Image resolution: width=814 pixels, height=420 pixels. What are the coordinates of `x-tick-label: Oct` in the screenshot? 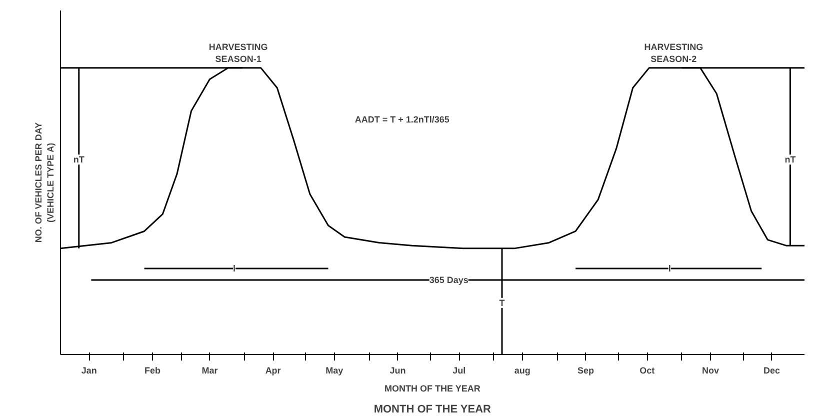 It's located at (647, 371).